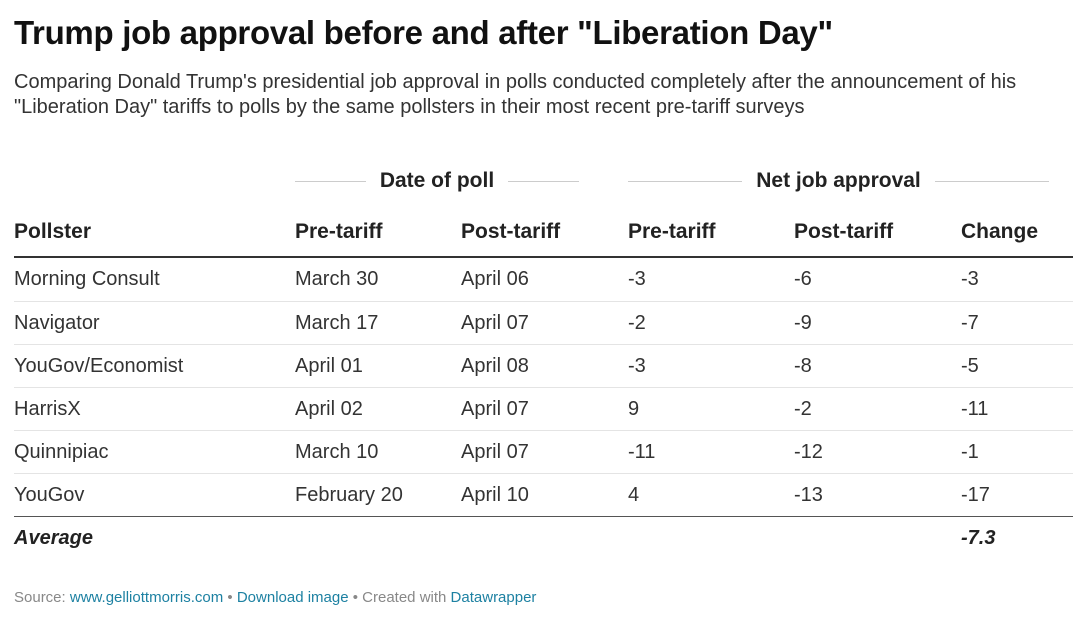 This screenshot has width=1080, height=621. I want to click on source-link: www.gelliottmorris.com, so click(146, 597).